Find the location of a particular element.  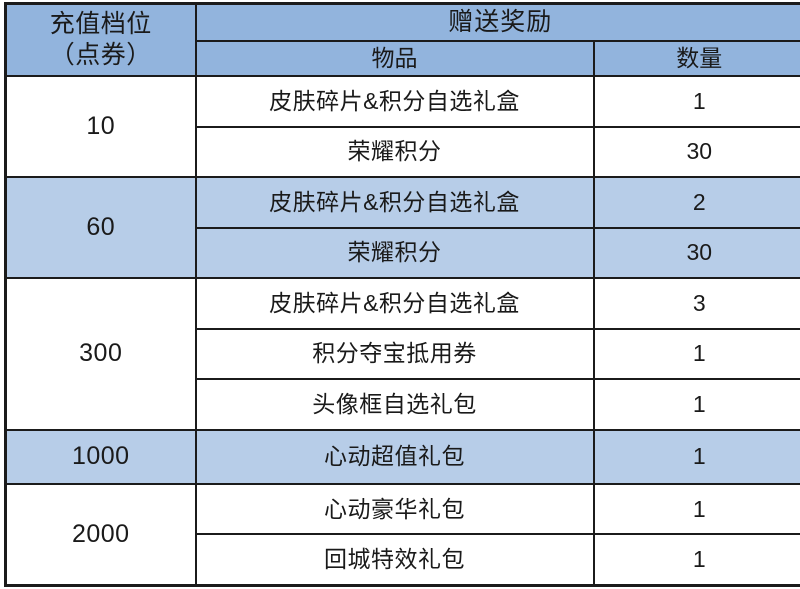

reward-item-cell: 心动豪华礼包 is located at coordinates (394, 509).